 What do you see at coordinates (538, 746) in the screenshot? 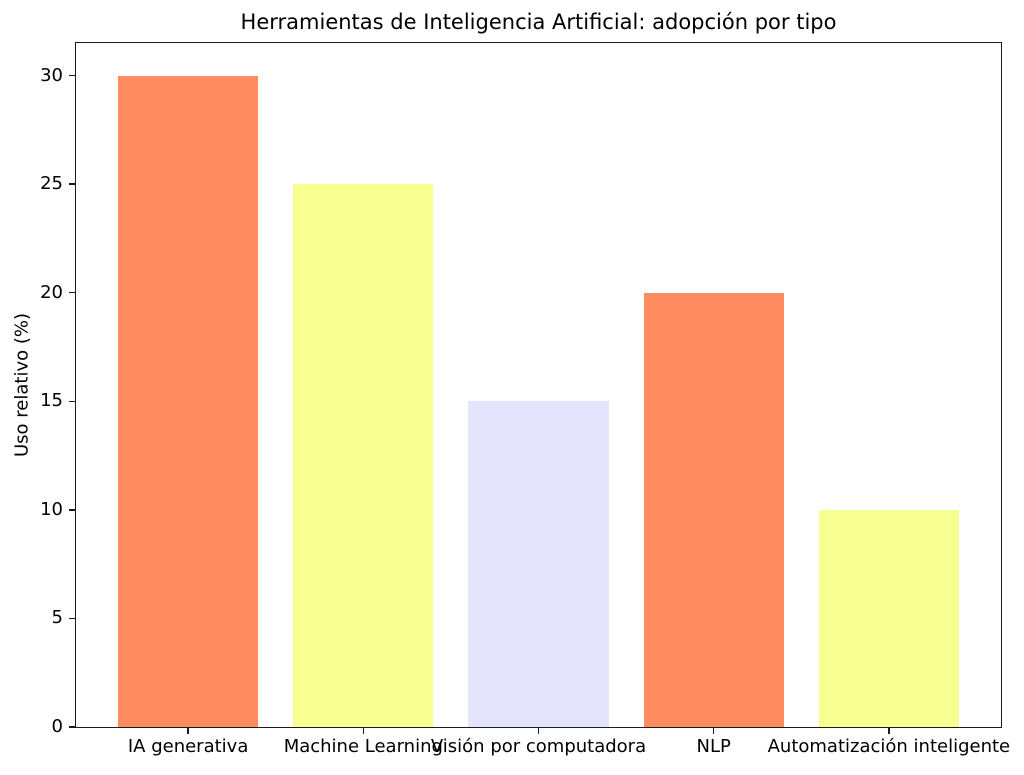
I see `x-tick-label: Visión por computadora` at bounding box center [538, 746].